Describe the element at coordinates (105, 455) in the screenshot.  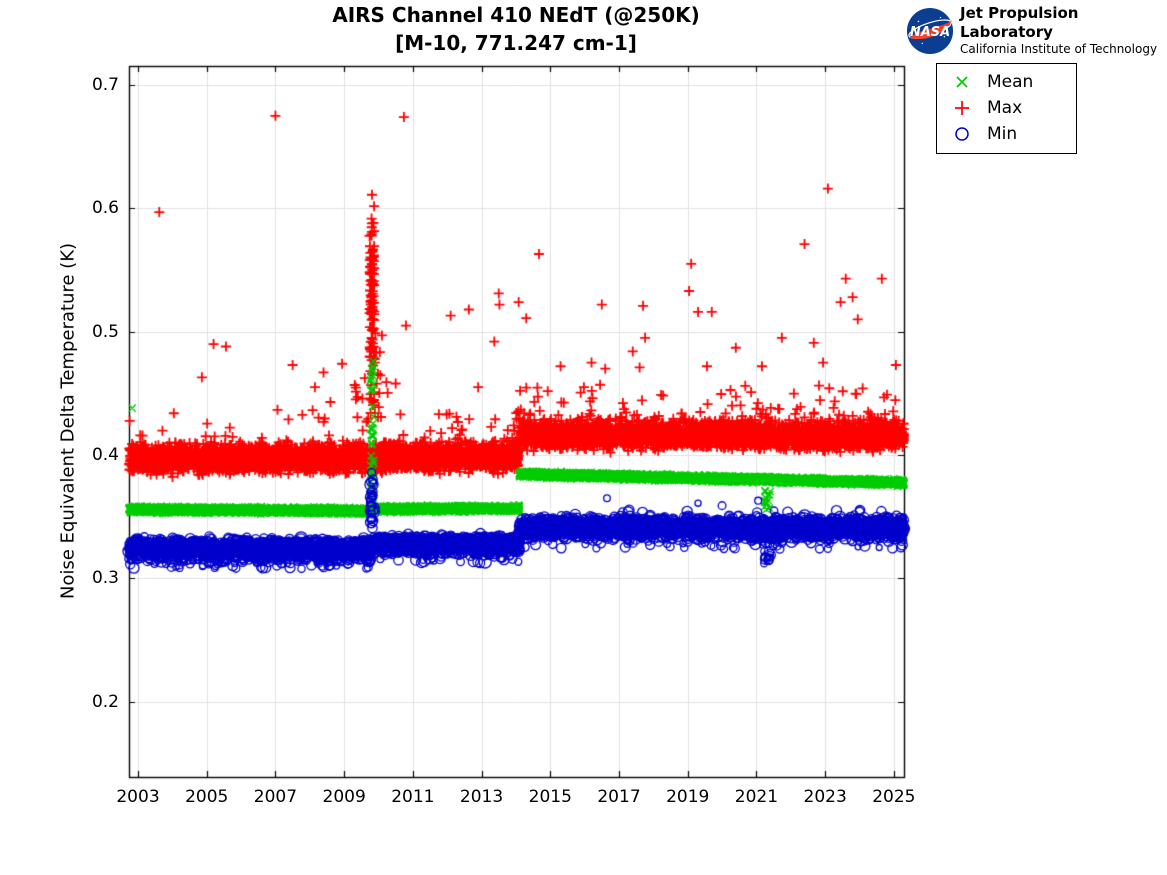
I see `y-tick-label: 0.4` at that location.